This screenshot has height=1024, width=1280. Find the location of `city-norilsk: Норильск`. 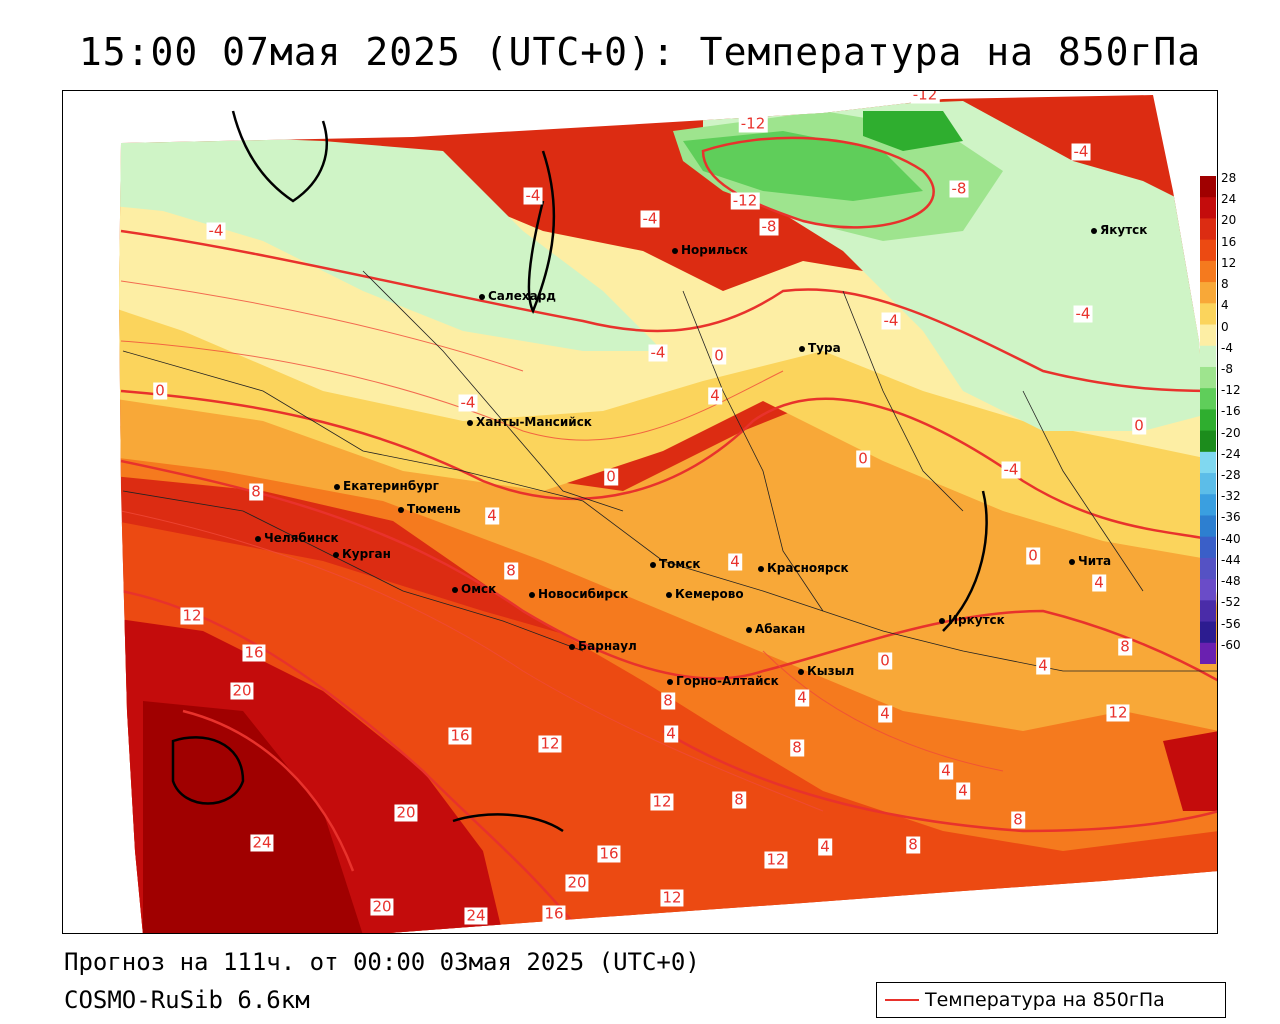

city-norilsk: Норильск is located at coordinates (710, 250).